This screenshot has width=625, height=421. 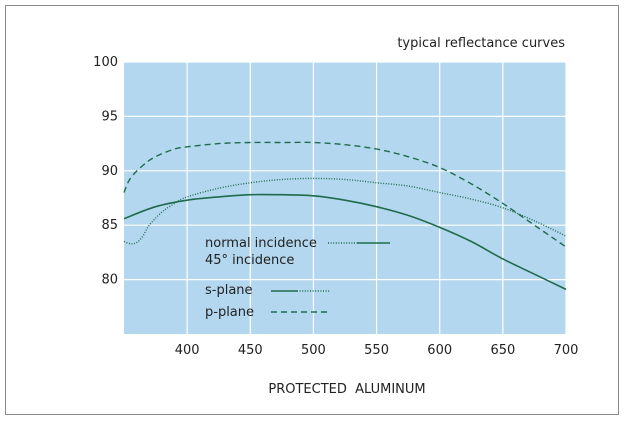 What do you see at coordinates (249, 260) in the screenshot?
I see `legend-label-45-incidence: 45° incidence` at bounding box center [249, 260].